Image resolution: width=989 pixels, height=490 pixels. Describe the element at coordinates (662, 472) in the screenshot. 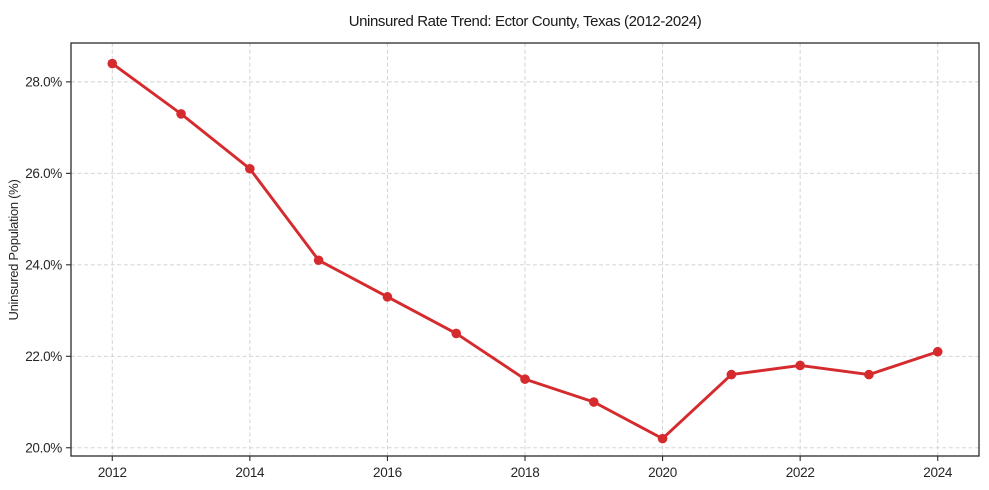

I see `x-tick-label: 2020` at that location.